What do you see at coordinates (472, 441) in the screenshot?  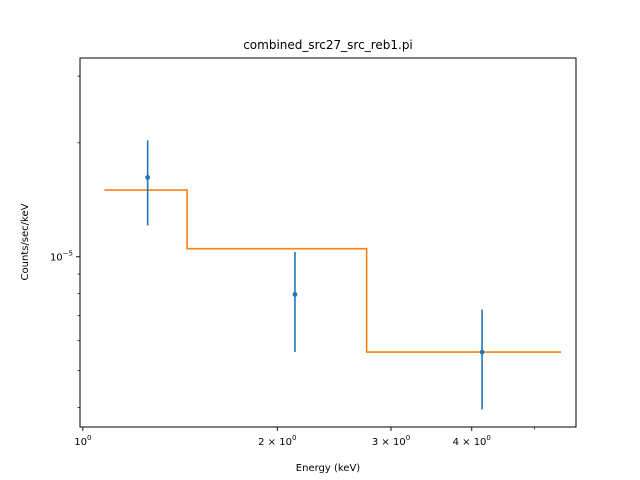 I see `x-tick-label-4: 4 × 100` at bounding box center [472, 441].